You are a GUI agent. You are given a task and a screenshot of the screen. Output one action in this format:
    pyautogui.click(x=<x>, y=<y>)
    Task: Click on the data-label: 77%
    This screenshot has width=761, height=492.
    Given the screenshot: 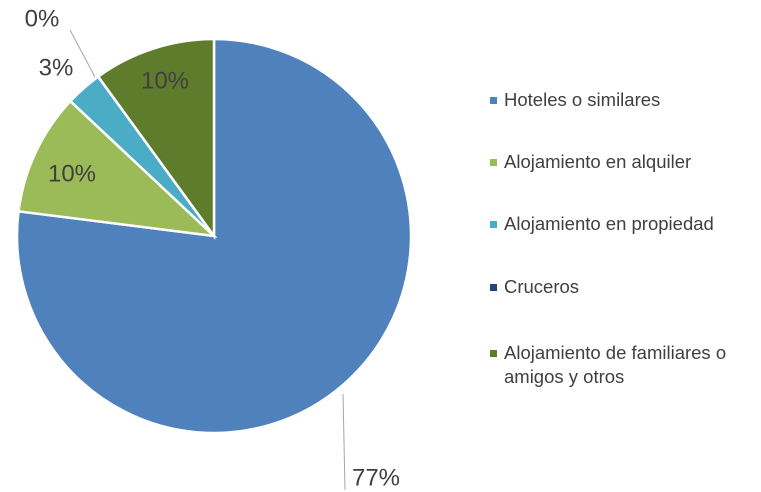 What is the action you would take?
    pyautogui.click(x=376, y=477)
    